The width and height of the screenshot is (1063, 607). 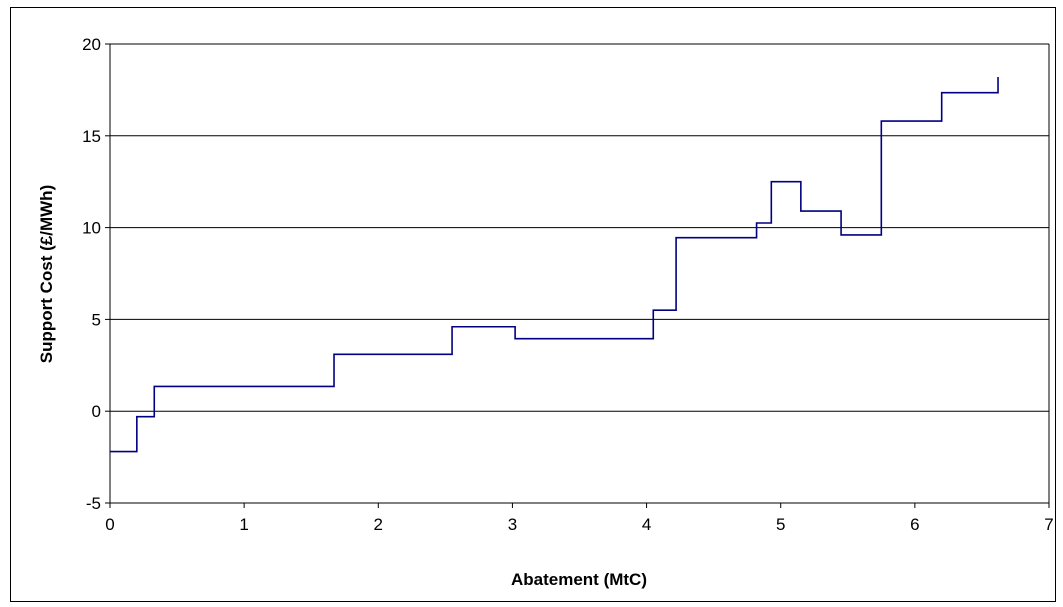 What do you see at coordinates (109, 524) in the screenshot?
I see `x-tick-label-0: 0` at bounding box center [109, 524].